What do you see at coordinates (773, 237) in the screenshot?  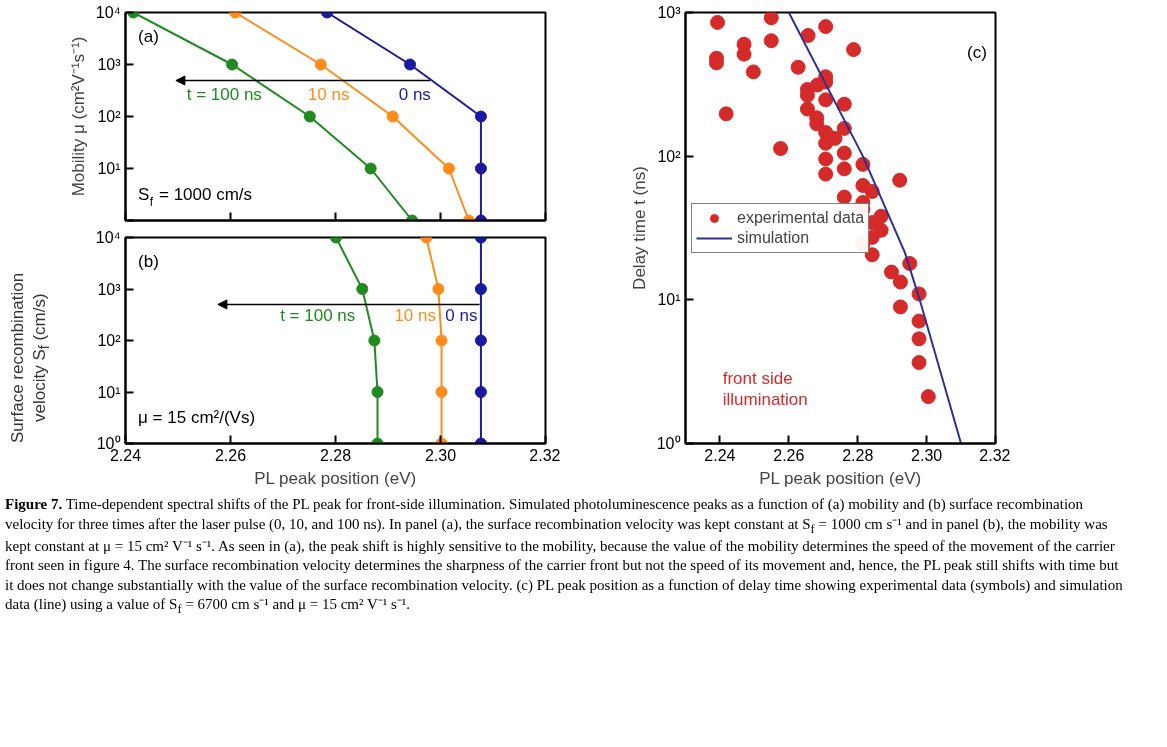 I see `legend-label: simulation` at bounding box center [773, 237].